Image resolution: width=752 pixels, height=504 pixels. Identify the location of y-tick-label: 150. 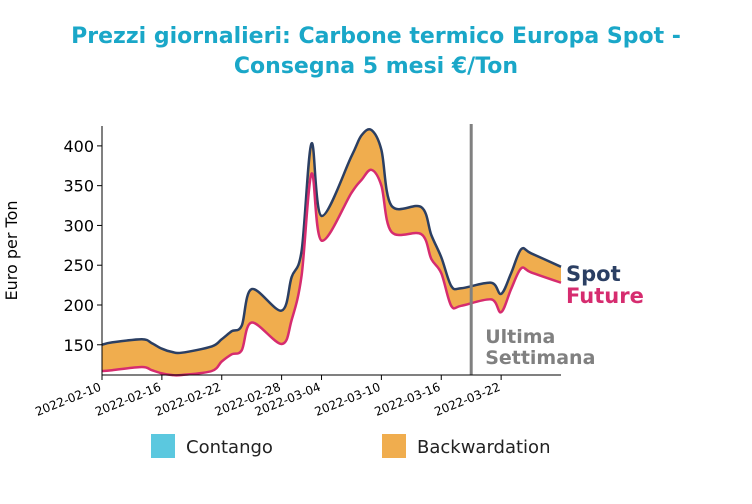
(78, 345).